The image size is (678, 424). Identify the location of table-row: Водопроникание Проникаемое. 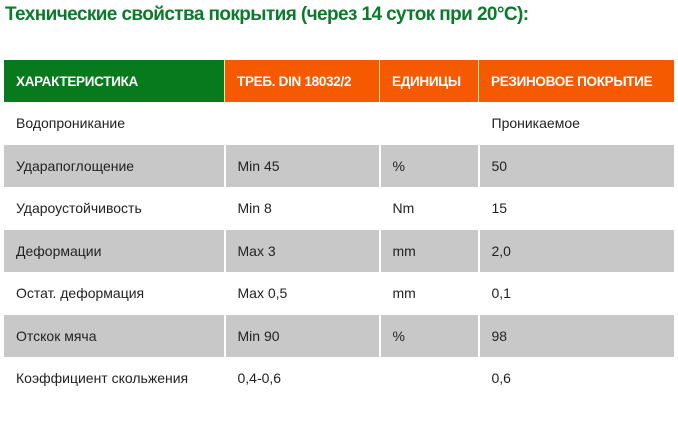
(339, 123).